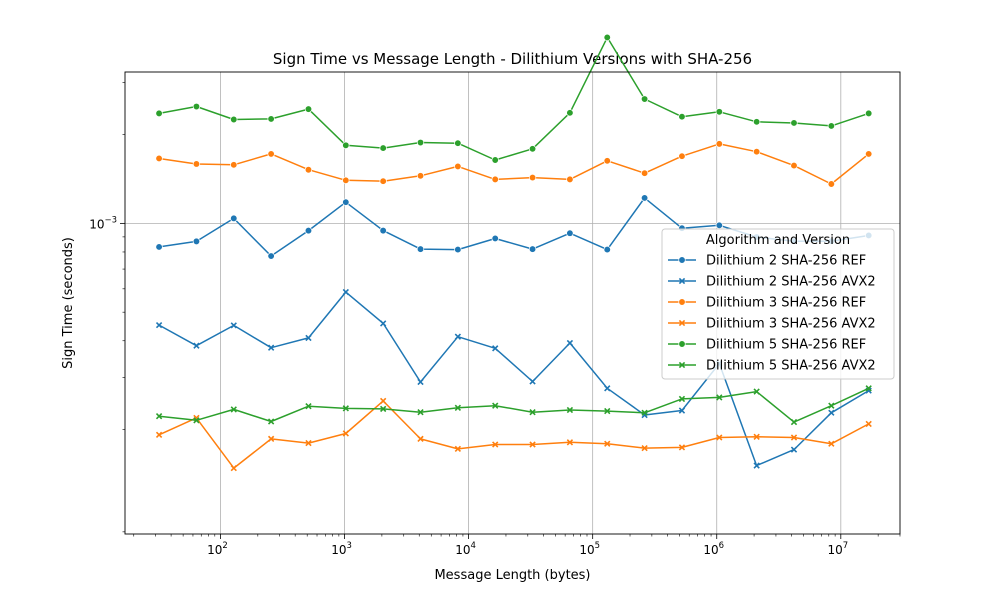 This screenshot has height=600, width=1000. What do you see at coordinates (589, 549) in the screenshot?
I see `x-tick-label: 10⁵` at bounding box center [589, 549].